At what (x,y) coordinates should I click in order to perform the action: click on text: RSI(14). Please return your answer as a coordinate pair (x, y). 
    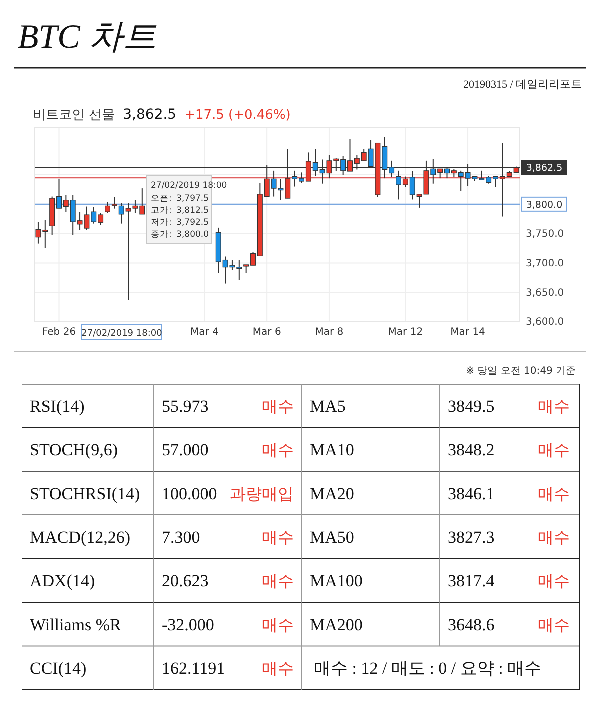
    Looking at the image, I should click on (57, 406).